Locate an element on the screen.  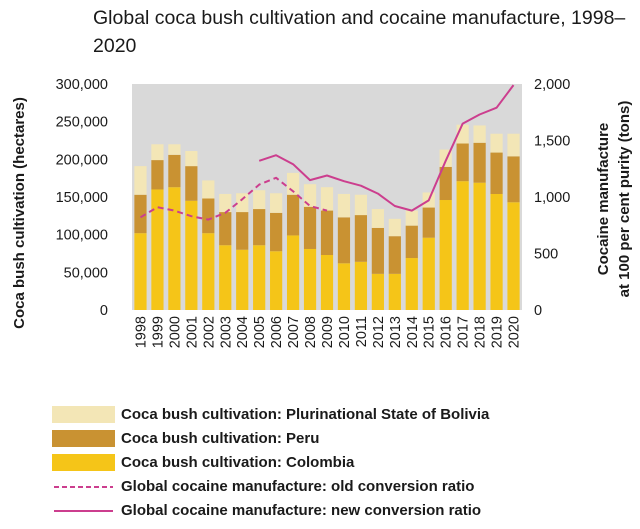
bar-colombia-2004 is located at coordinates (242, 279).